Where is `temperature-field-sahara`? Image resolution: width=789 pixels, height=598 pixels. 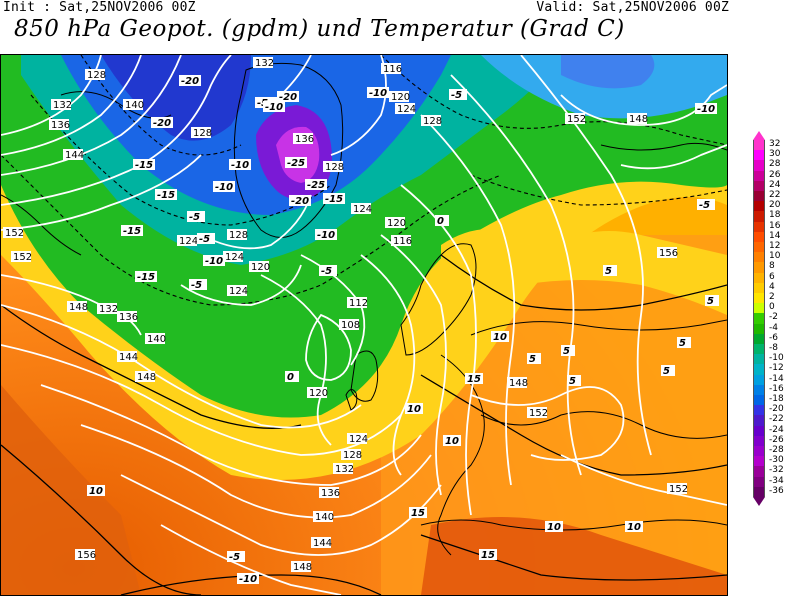
temperature-field-sahara is located at coordinates (574, 556).